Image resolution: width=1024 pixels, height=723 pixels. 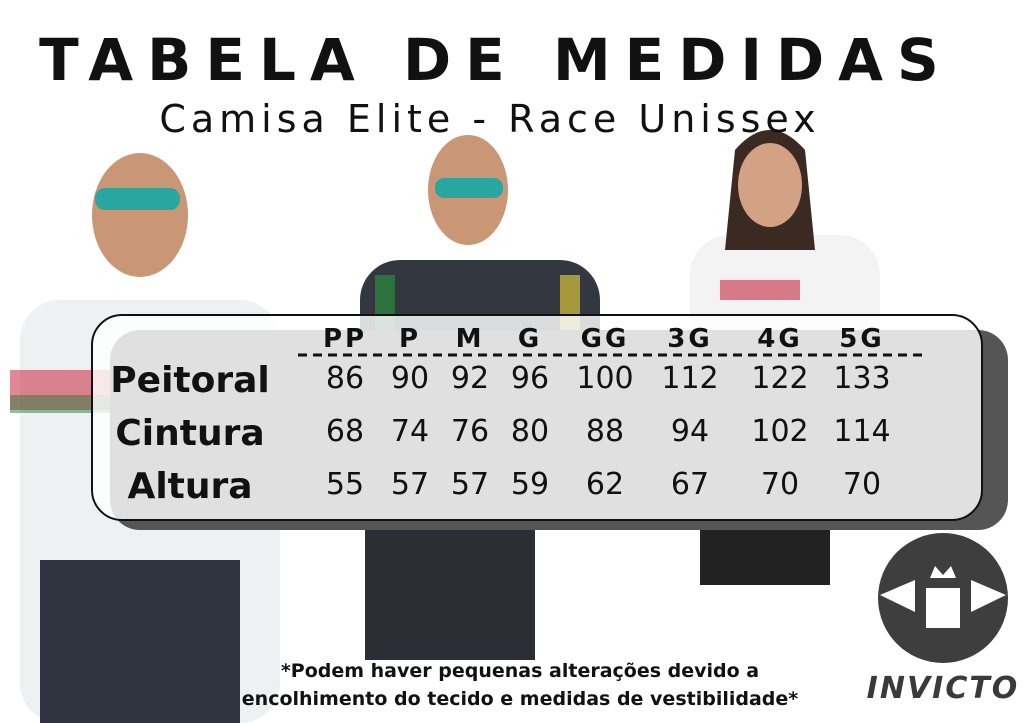 I want to click on cell: 55, so click(x=345, y=484).